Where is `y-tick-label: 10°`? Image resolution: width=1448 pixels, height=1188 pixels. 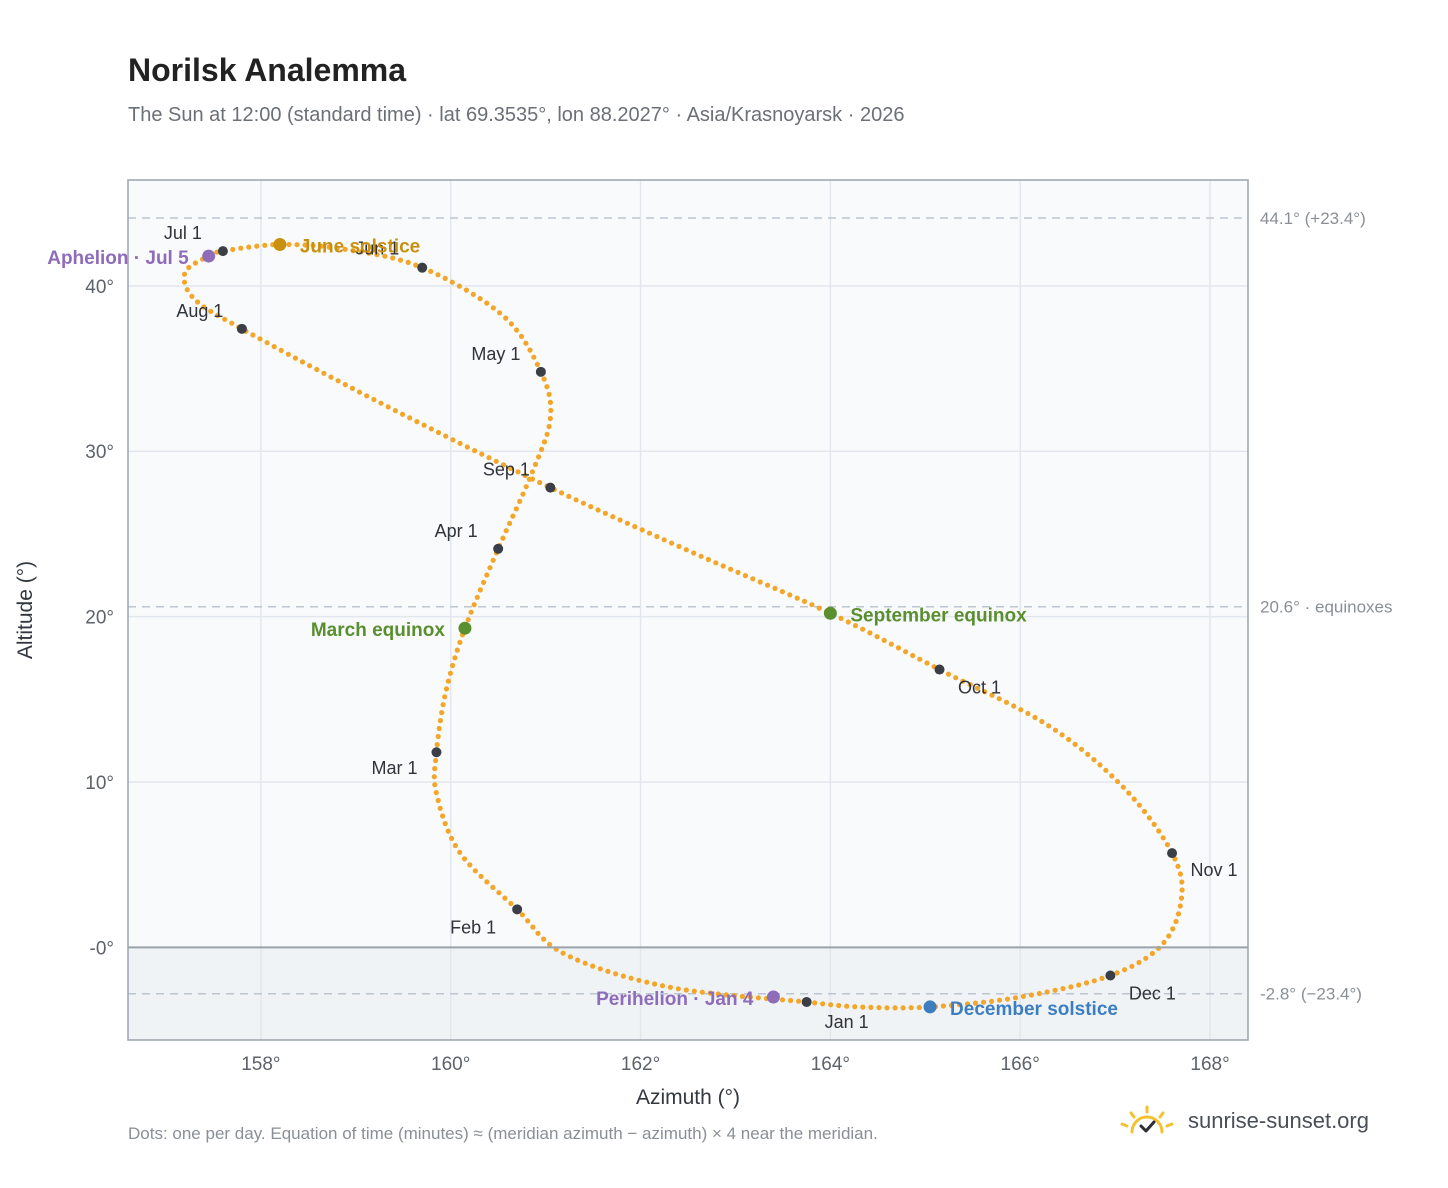 y-tick-label: 10° is located at coordinates (99, 783).